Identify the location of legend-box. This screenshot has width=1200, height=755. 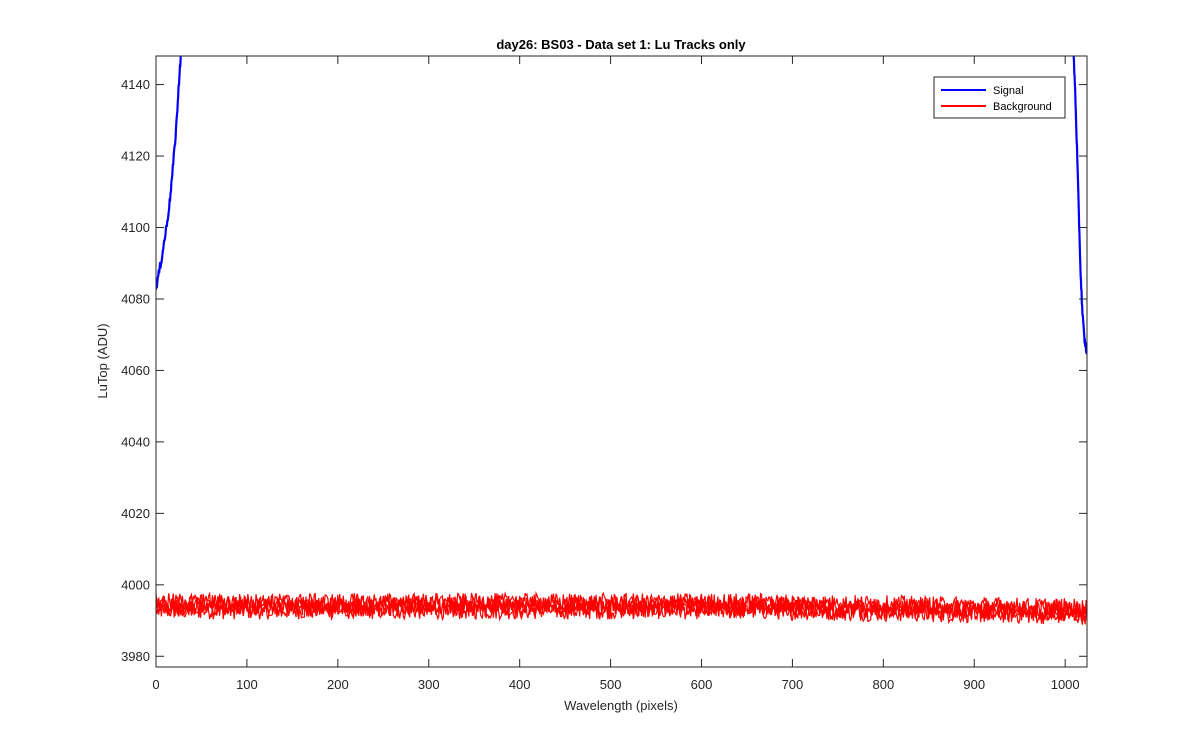
(999, 97).